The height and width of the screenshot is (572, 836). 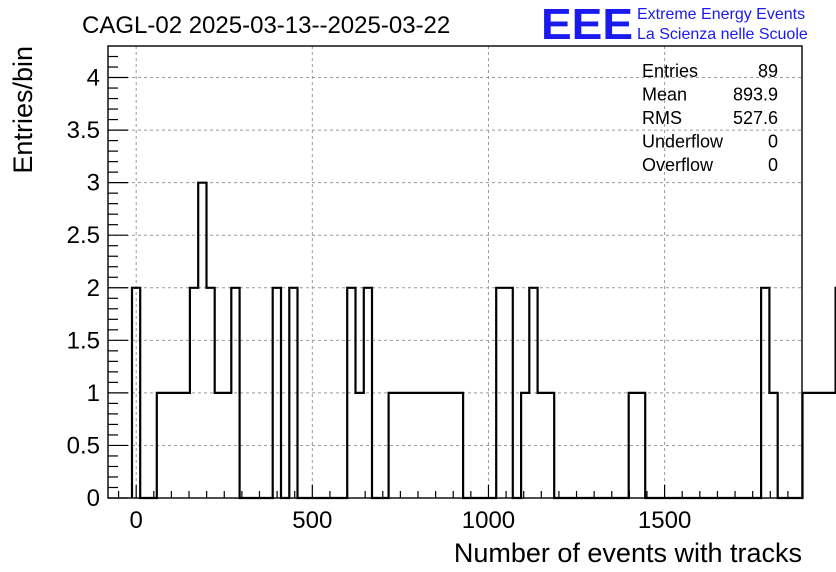 What do you see at coordinates (587, 24) in the screenshot?
I see `eee-logo-mark: EEE` at bounding box center [587, 24].